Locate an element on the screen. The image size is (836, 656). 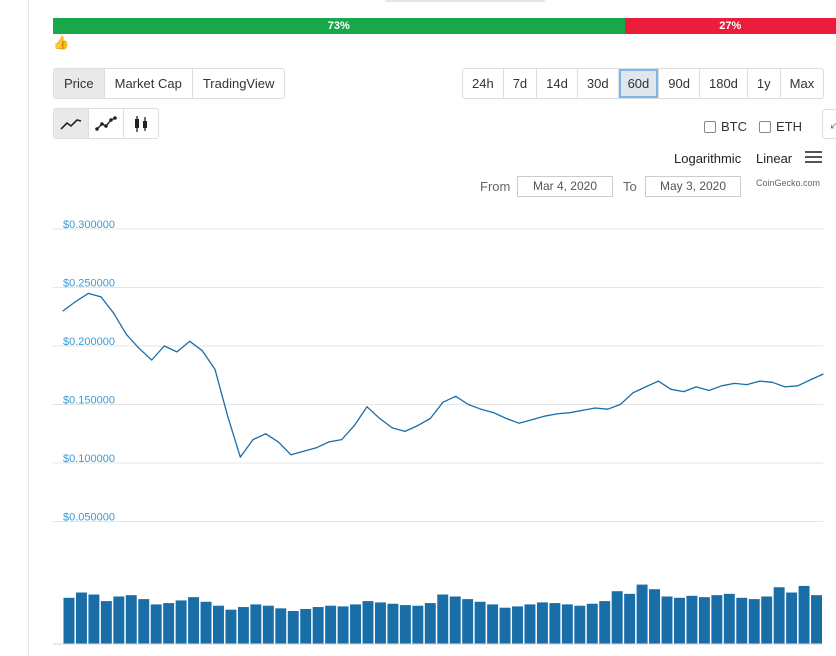
range-7d: 7d is located at coordinates (521, 83).